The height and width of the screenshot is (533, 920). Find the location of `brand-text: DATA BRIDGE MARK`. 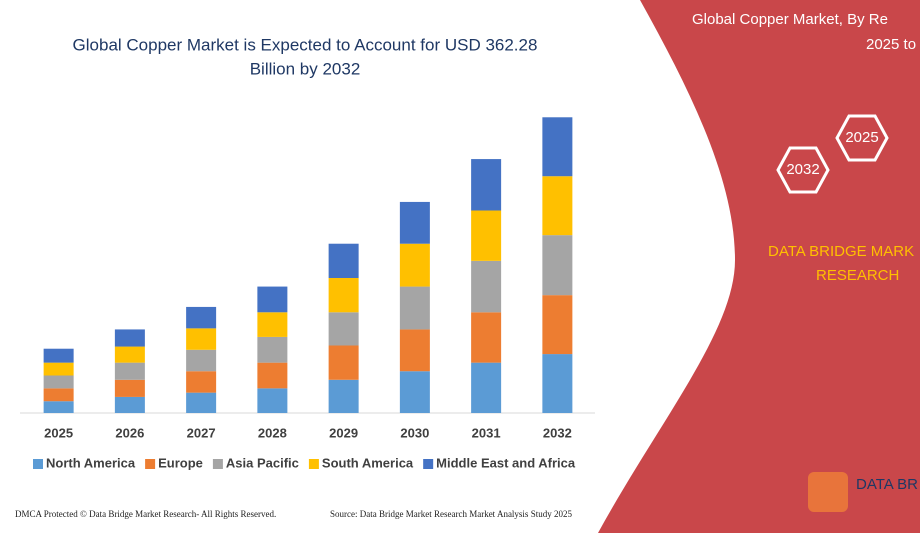

brand-text: DATA BRIDGE MARK is located at coordinates (841, 251).